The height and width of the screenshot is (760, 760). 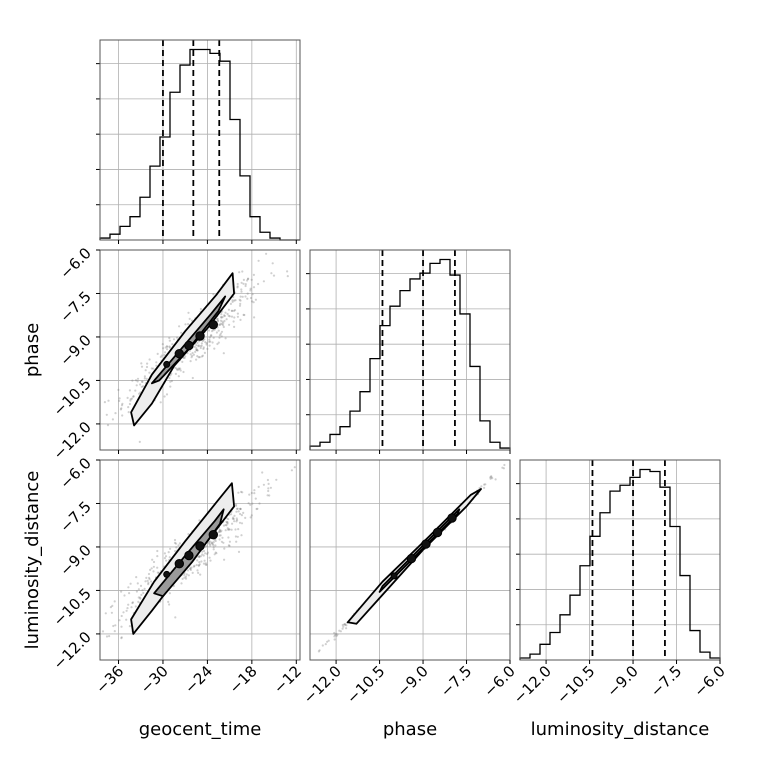 I want to click on x-tick-label: −12.0, so click(x=322, y=684).